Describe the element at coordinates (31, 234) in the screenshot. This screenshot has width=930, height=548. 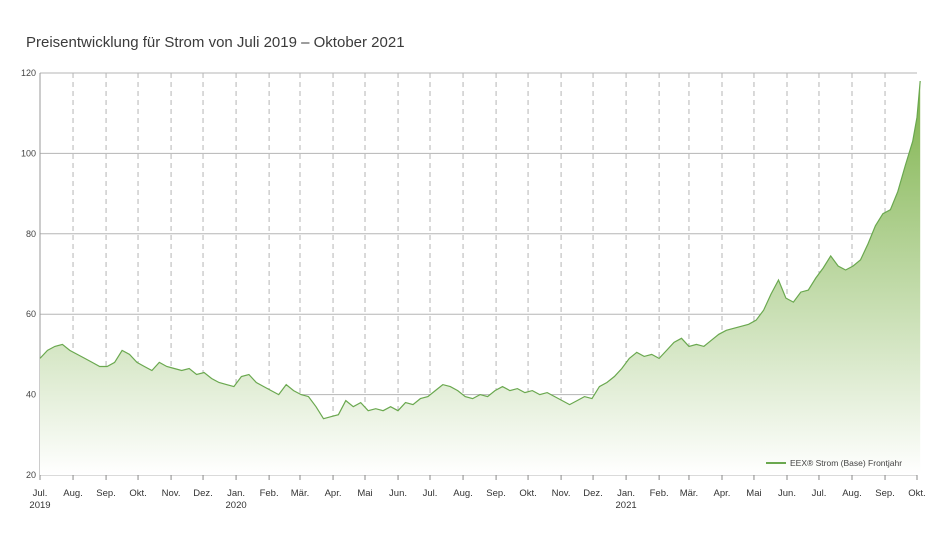
I see `y-tick-label: 80` at that location.